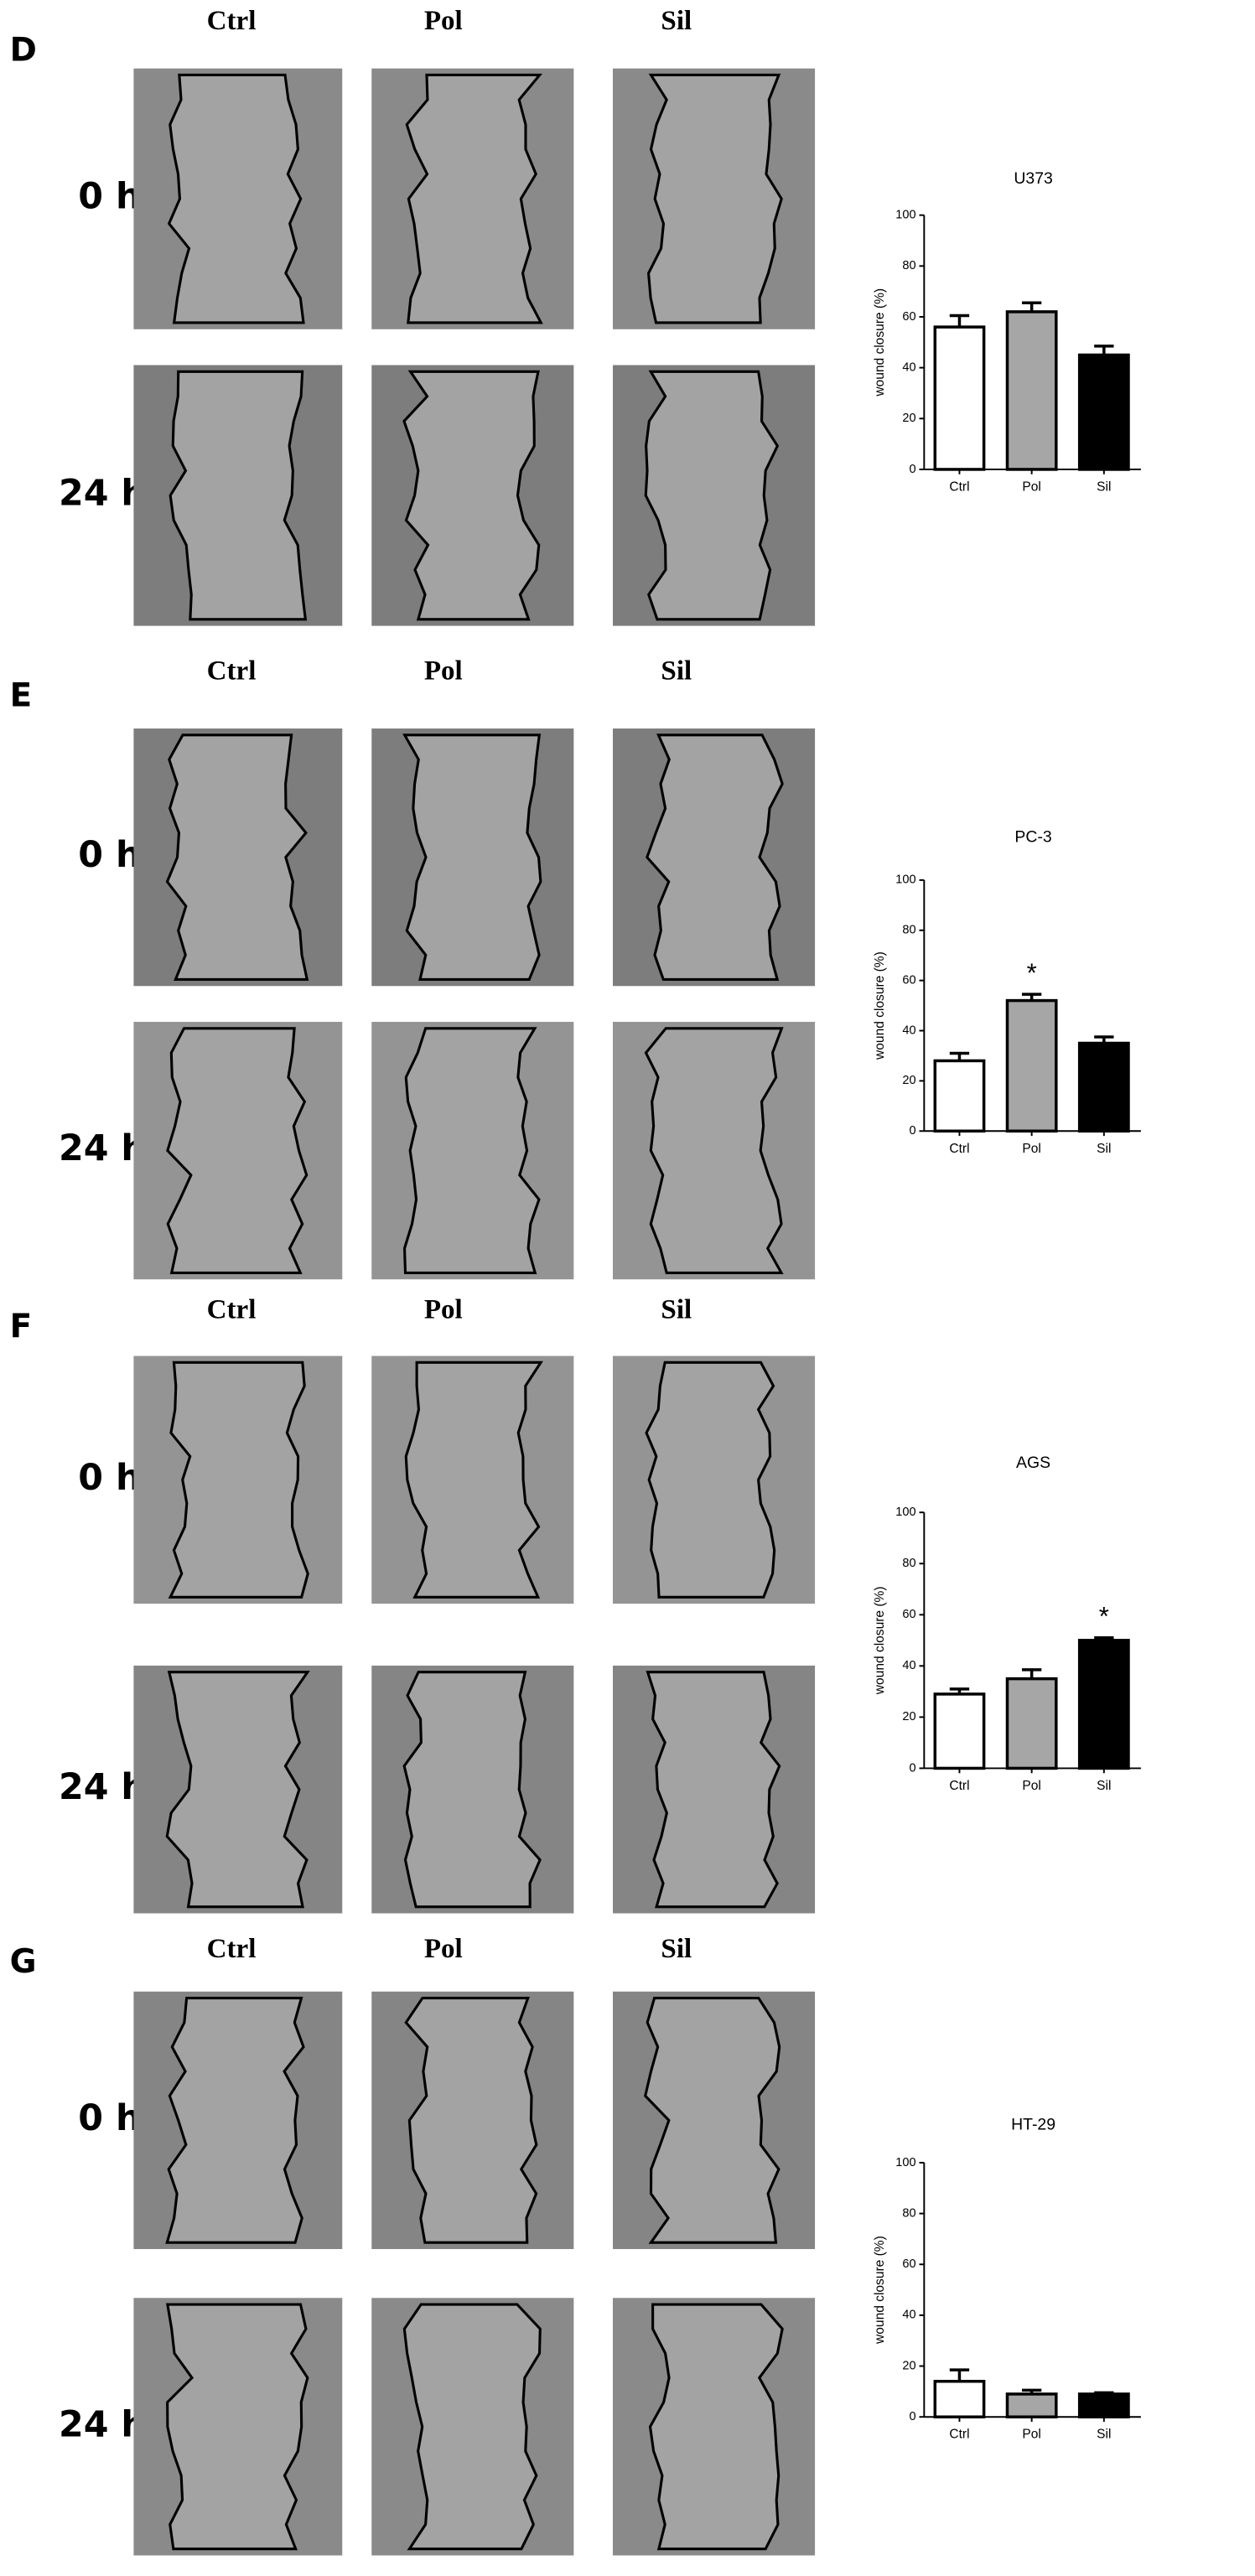 The width and height of the screenshot is (1255, 2576). I want to click on panel-letter: F, so click(22, 1326).